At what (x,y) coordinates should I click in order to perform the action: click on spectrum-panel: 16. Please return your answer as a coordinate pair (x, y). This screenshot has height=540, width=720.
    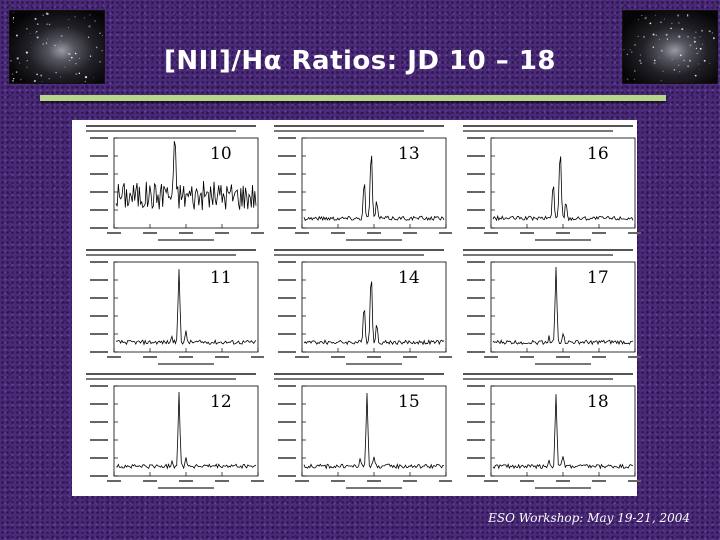
    Looking at the image, I should click on (549, 183).